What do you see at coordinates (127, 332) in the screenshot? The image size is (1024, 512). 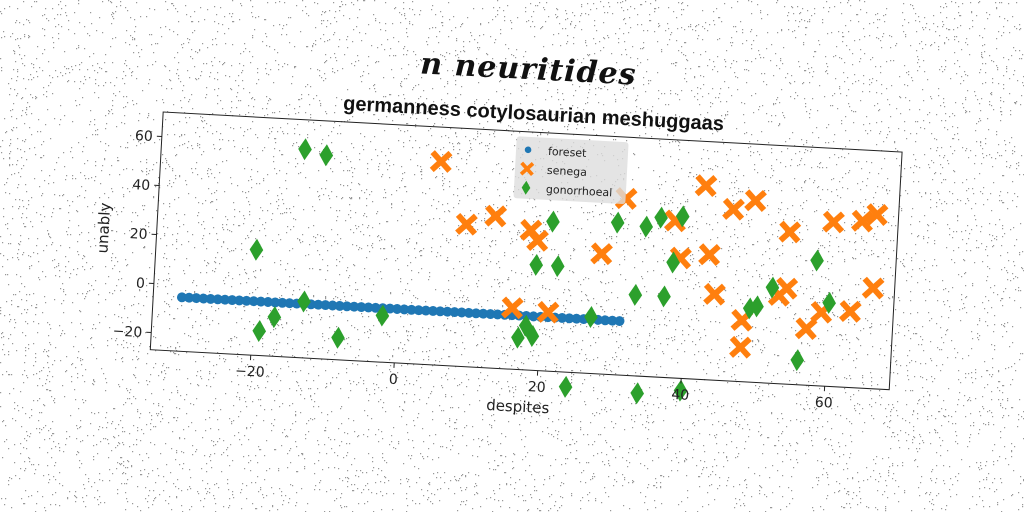 I see `y-tick-label: −20` at bounding box center [127, 332].